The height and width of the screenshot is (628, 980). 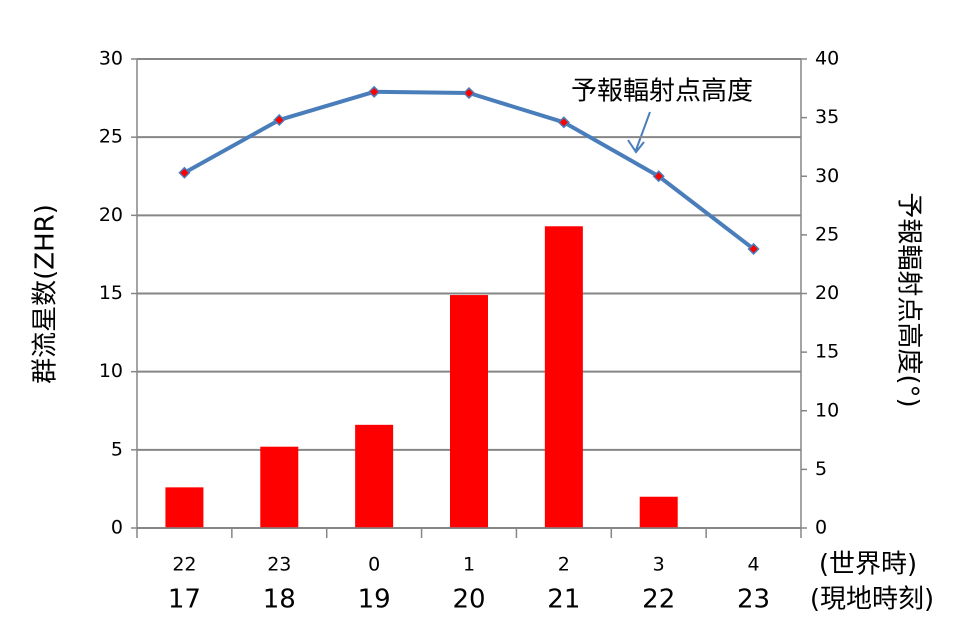 What do you see at coordinates (821, 469) in the screenshot?
I see `y2-tick-label: 5` at bounding box center [821, 469].